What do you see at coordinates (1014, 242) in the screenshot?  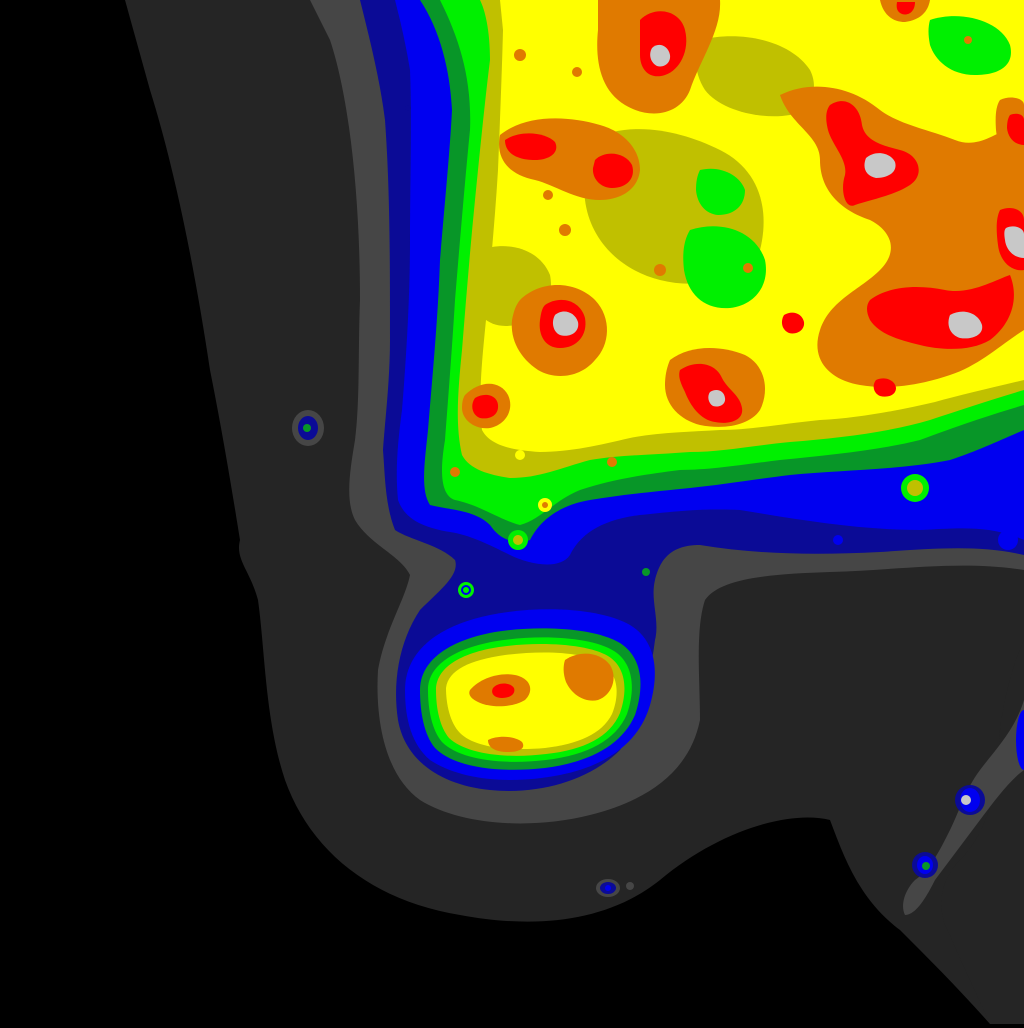 I see `contour-level-12-peak-e` at bounding box center [1014, 242].